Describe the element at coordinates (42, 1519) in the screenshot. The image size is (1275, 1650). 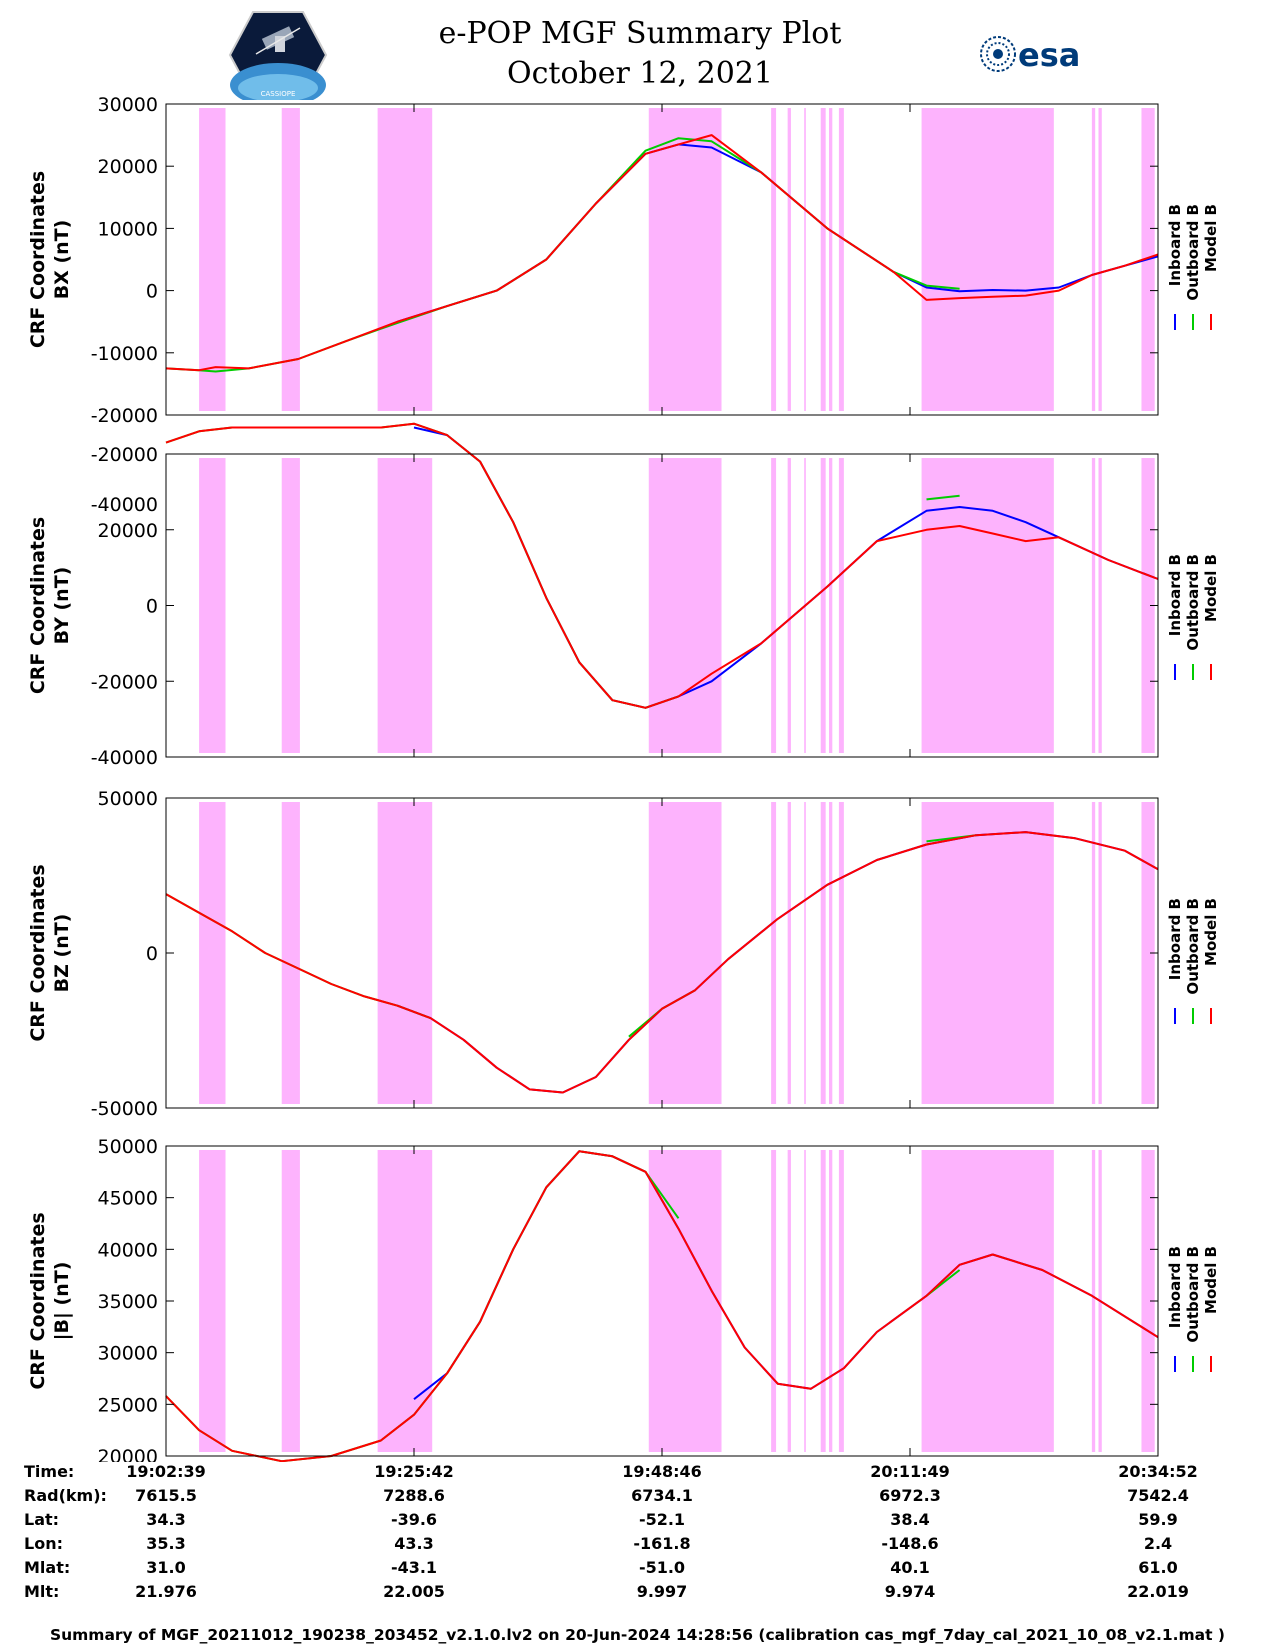
I see `info-row-label: Lat:` at that location.